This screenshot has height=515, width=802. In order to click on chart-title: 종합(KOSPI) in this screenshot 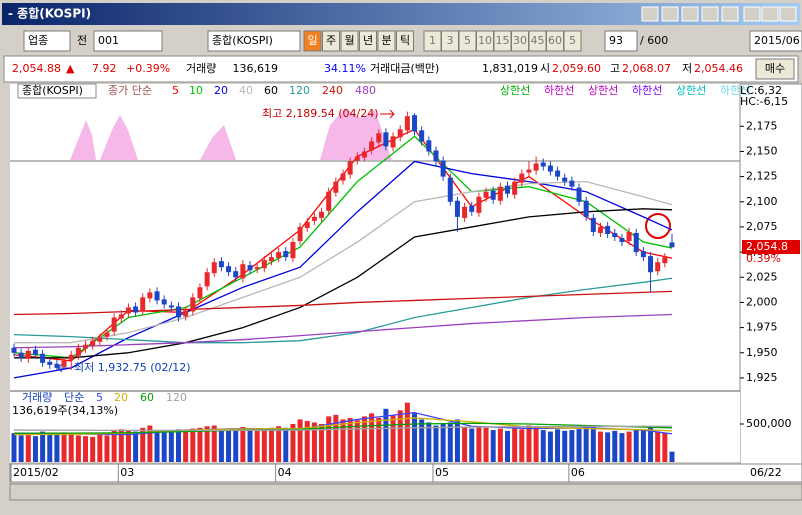, I will do `click(52, 90)`.